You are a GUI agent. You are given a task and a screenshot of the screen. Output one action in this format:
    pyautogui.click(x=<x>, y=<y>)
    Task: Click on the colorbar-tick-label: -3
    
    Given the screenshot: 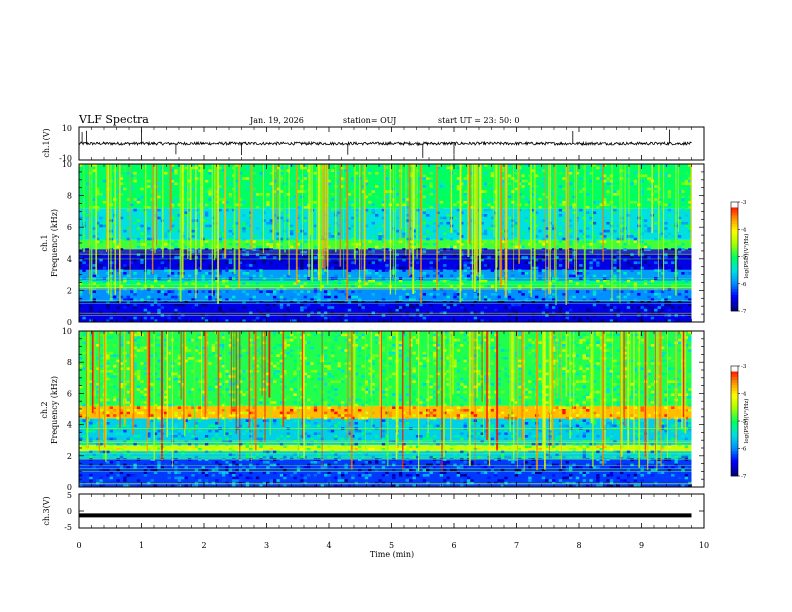 What is the action you would take?
    pyautogui.click(x=744, y=203)
    